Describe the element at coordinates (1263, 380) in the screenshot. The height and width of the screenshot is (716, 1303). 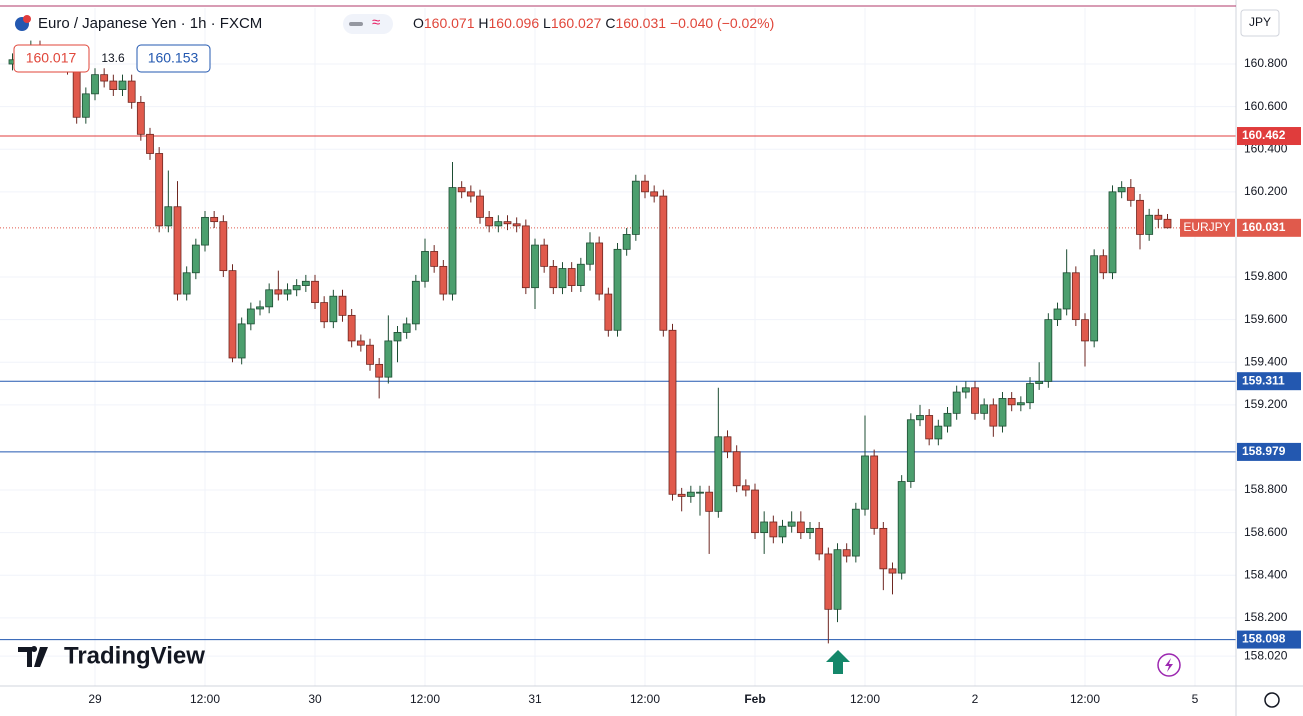
I see `level-label: 159.311` at that location.